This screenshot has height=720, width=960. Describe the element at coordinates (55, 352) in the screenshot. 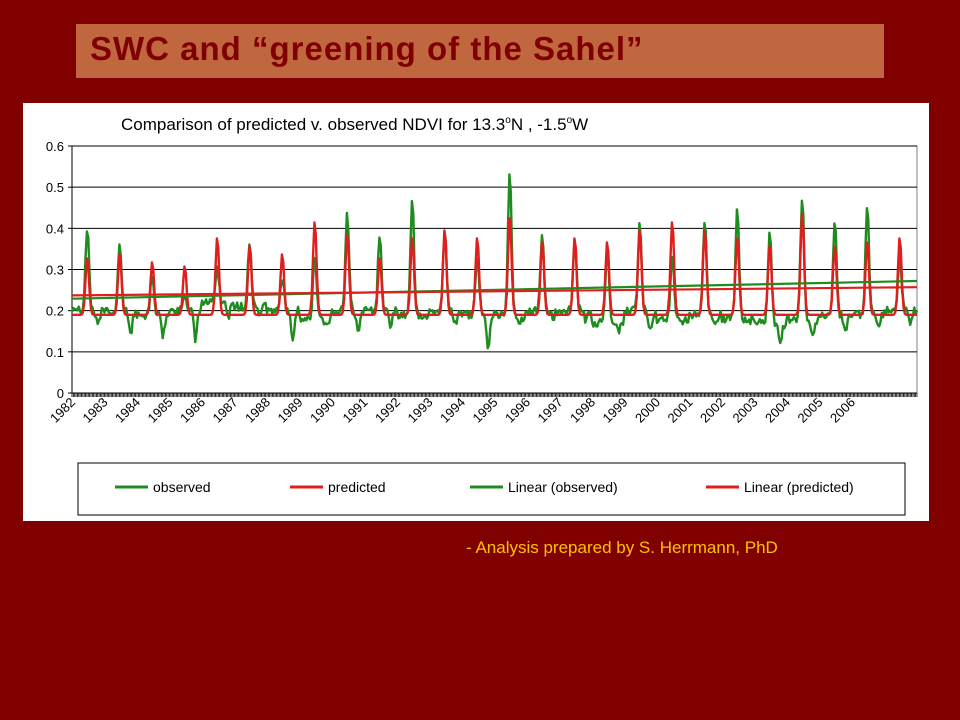

I see `y-tick-label: 0.1` at that location.